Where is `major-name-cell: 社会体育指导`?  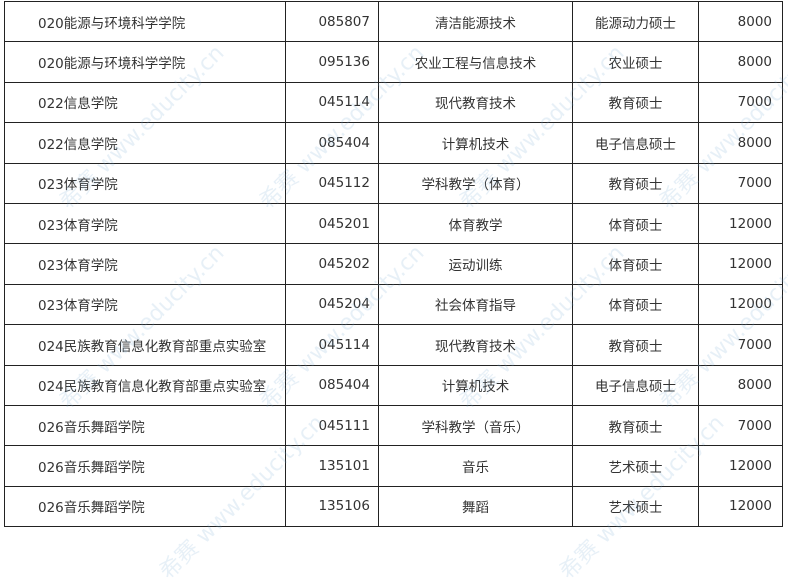 major-name-cell: 社会体育指导 is located at coordinates (475, 304).